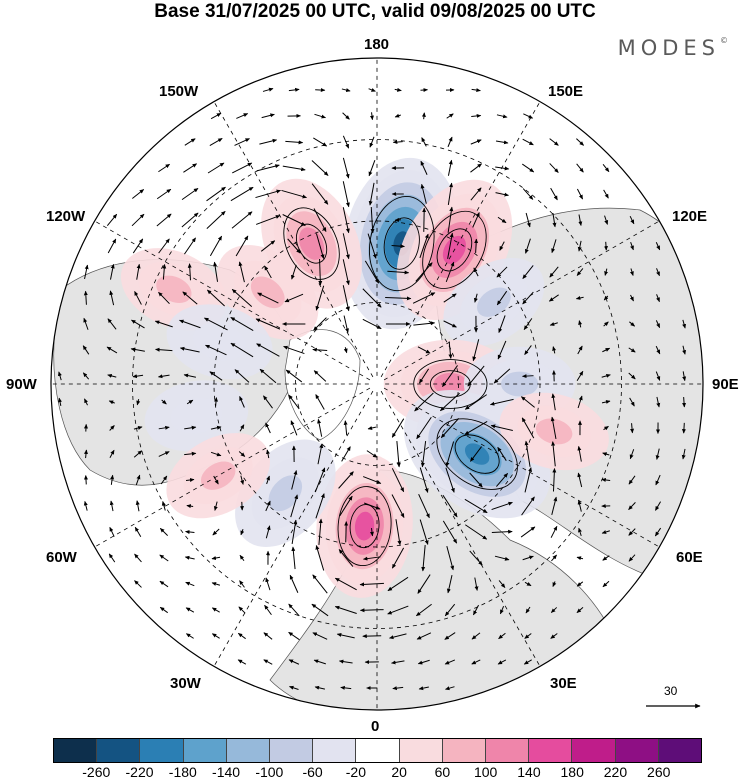  What do you see at coordinates (376, 44) in the screenshot?
I see `lon-label-180: 180` at bounding box center [376, 44].